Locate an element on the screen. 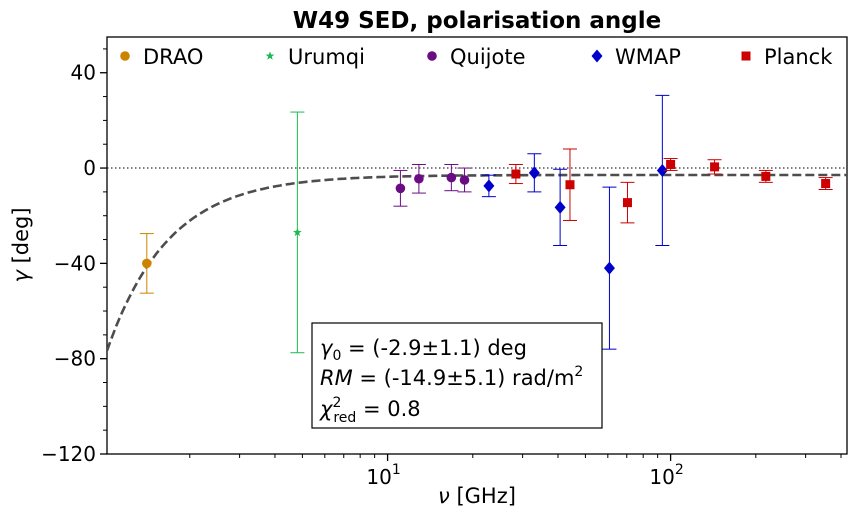 Image resolution: width=855 pixels, height=521 pixels. fit-results-frame is located at coordinates (457, 375).